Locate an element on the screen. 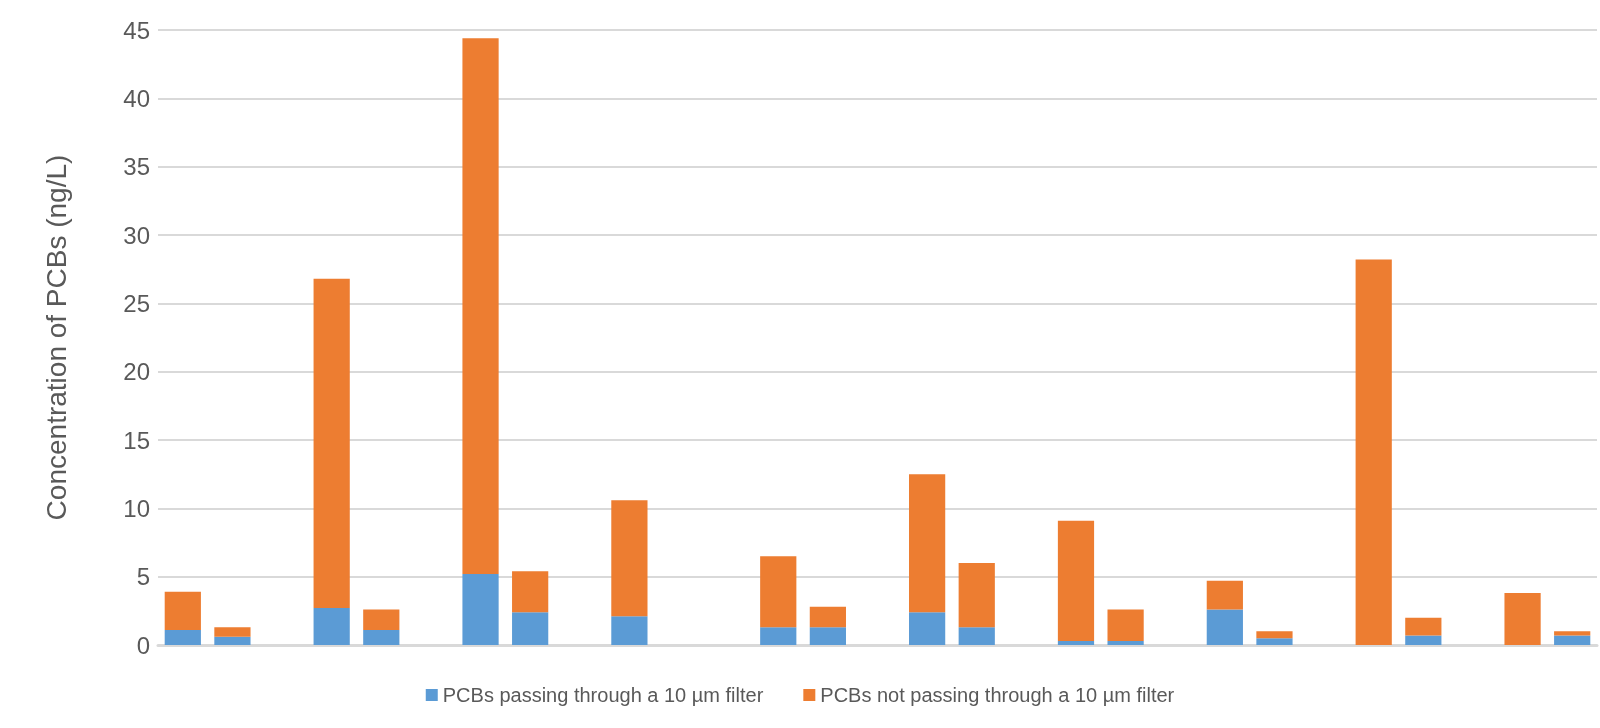 The height and width of the screenshot is (728, 1600). y-tick-label: 45 is located at coordinates (136, 30).